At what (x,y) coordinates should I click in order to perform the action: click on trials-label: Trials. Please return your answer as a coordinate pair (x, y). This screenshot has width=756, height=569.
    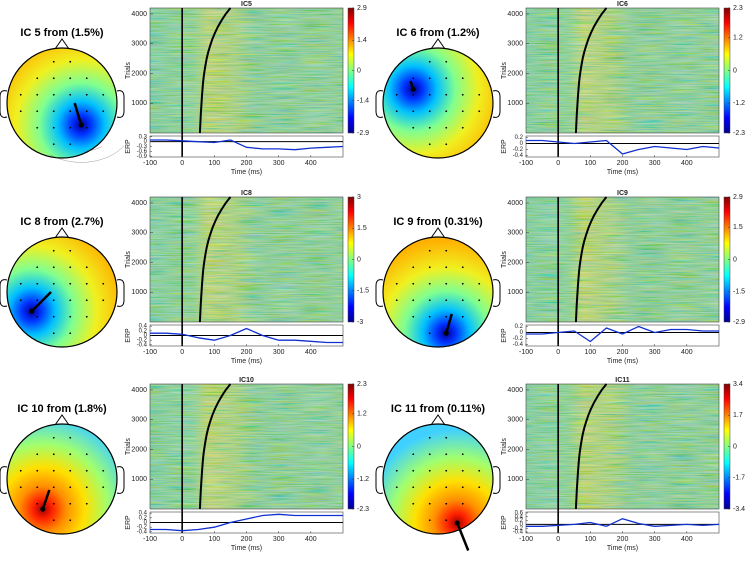
    Looking at the image, I should click on (504, 446).